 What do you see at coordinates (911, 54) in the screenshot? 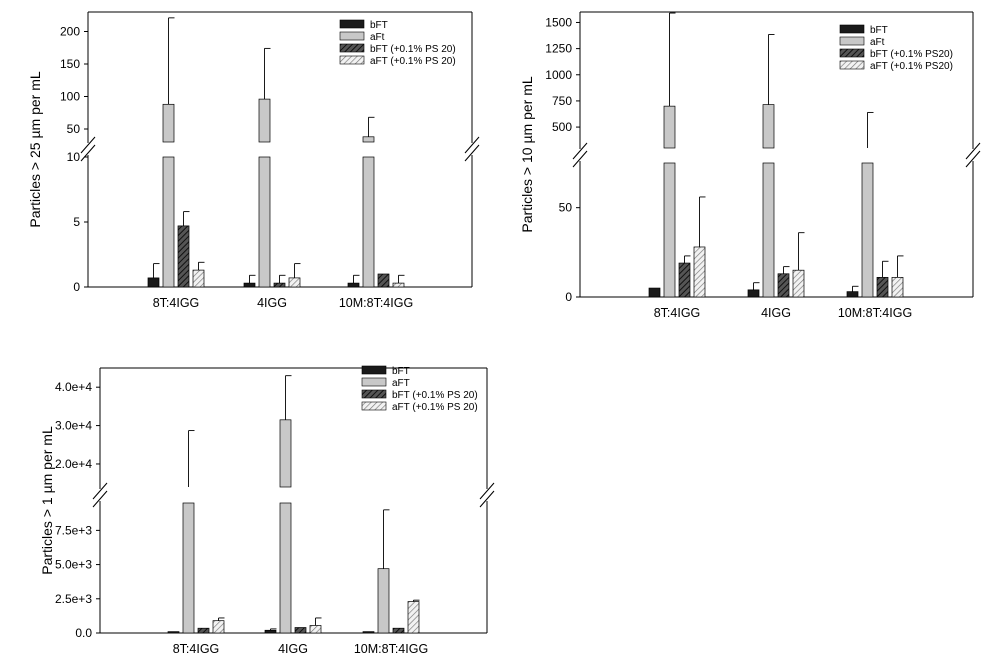
I see `legend-label: bFT (+0.1% PS20)` at bounding box center [911, 54].